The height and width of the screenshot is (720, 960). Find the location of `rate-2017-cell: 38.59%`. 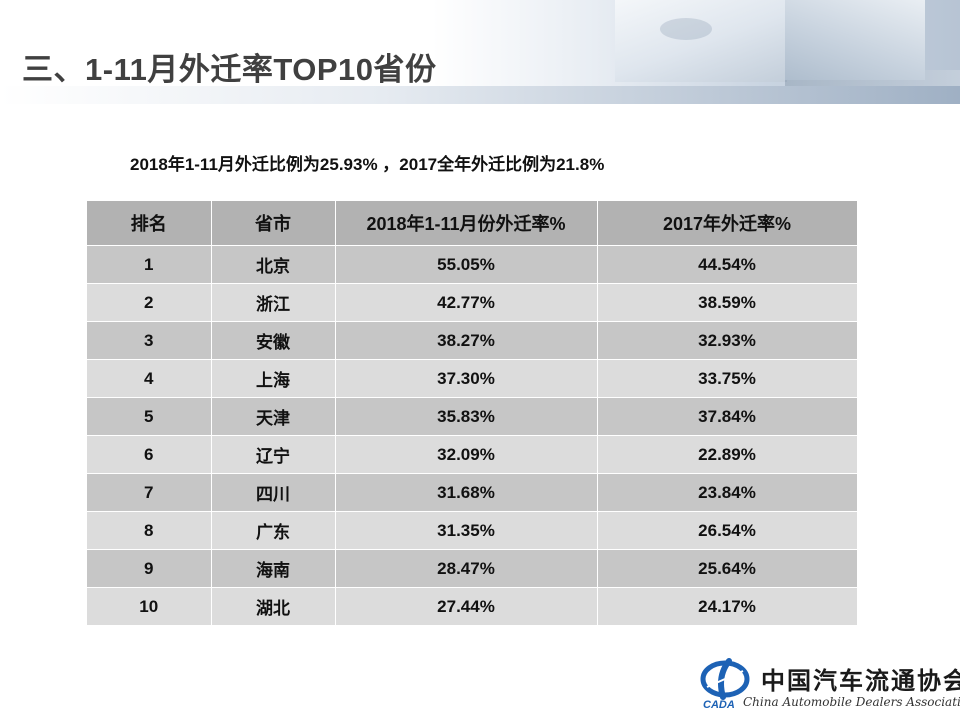

rate-2017-cell: 38.59% is located at coordinates (727, 302).